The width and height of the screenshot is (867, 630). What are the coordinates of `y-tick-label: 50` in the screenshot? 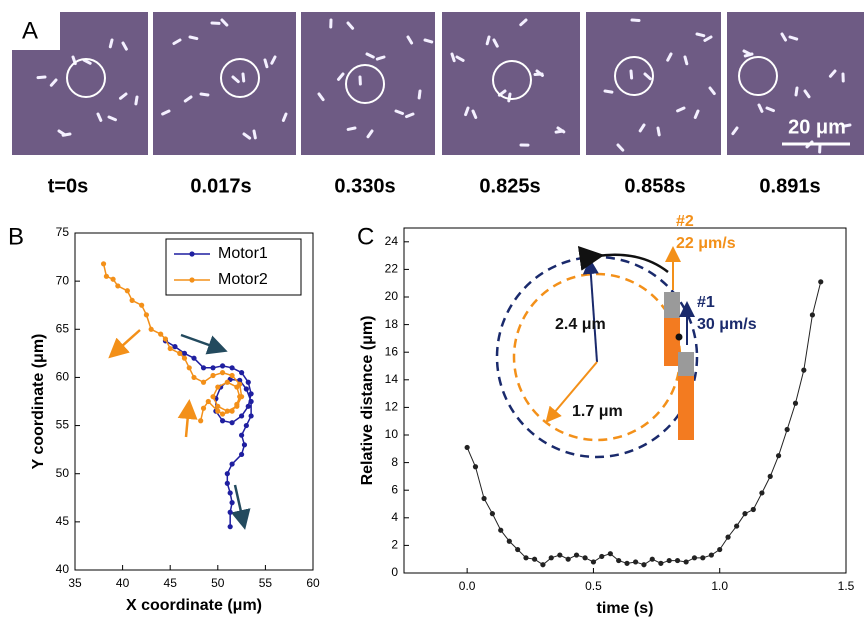 It's located at (63, 473).